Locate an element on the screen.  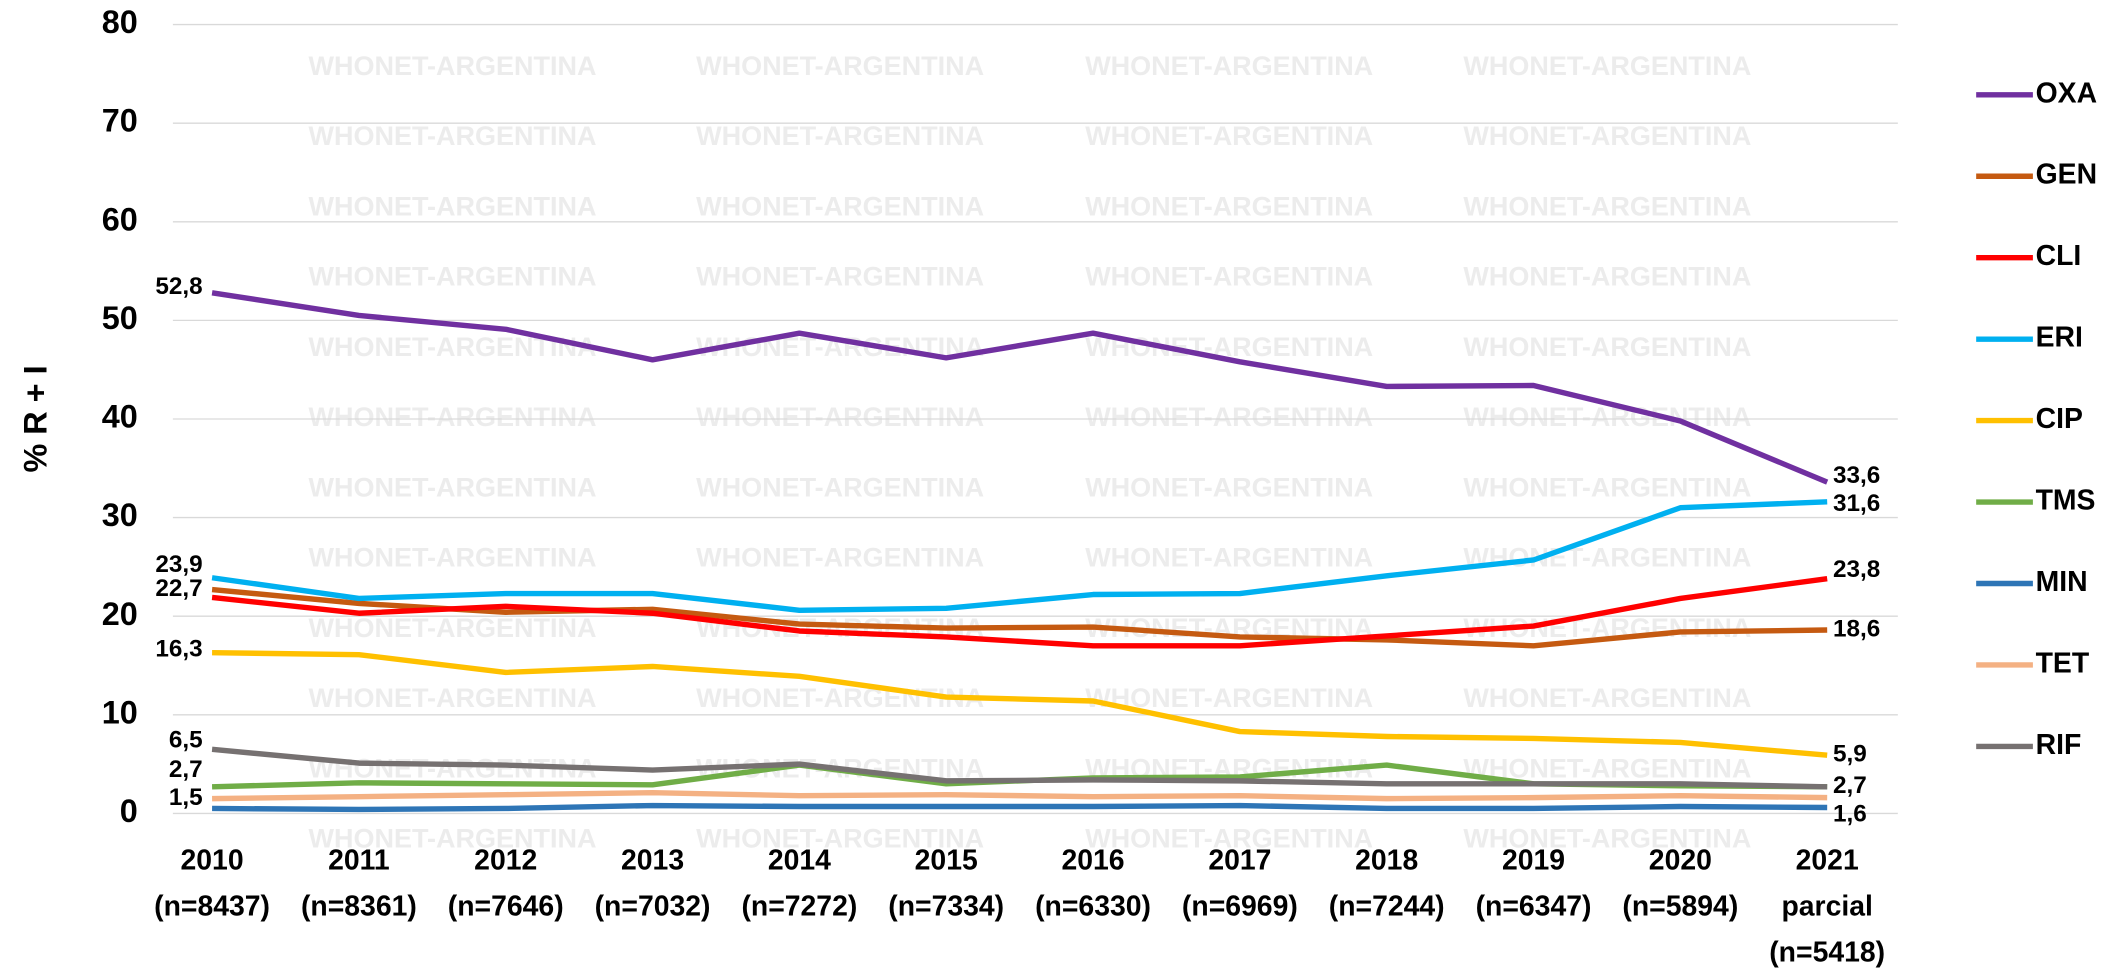
data-label: 23,9 is located at coordinates (178, 564).